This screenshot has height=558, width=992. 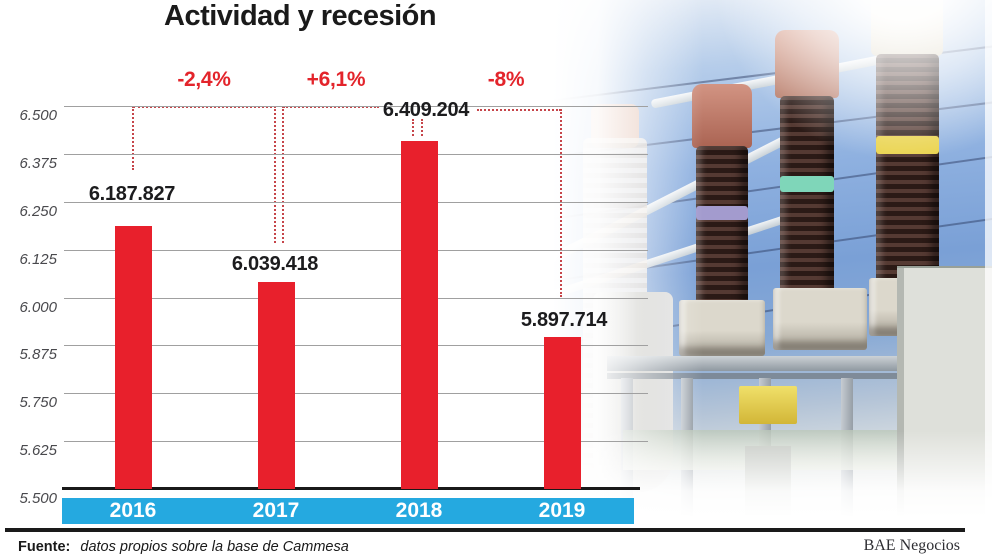 What do you see at coordinates (276, 385) in the screenshot?
I see `bar-2017` at bounding box center [276, 385].